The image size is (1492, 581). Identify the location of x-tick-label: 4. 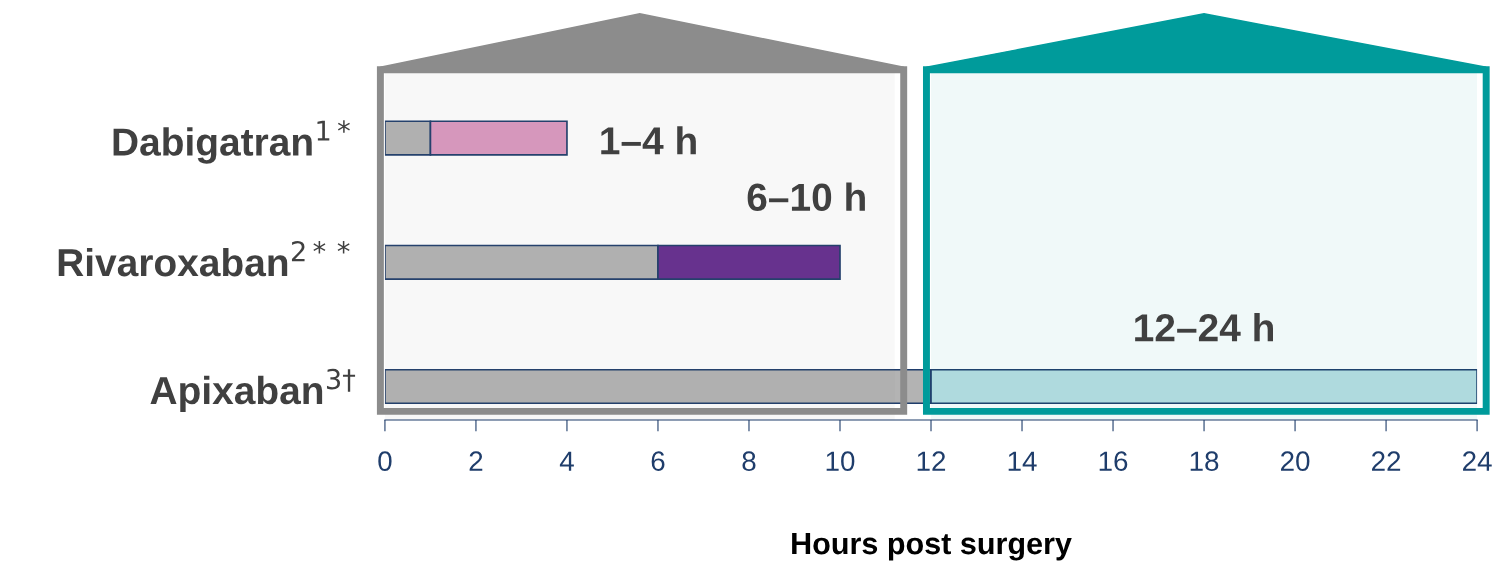
(566, 461).